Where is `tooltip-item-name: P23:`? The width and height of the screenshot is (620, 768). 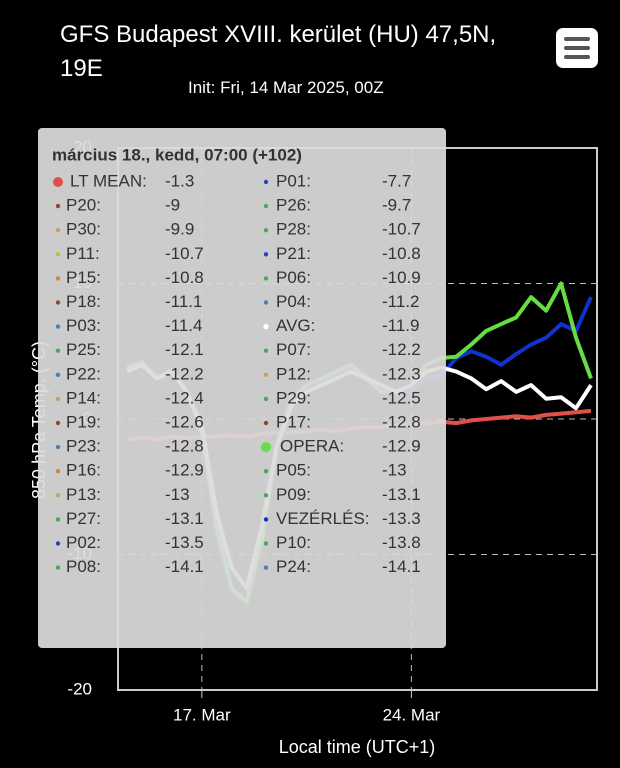 tooltip-item-name: P23: is located at coordinates (83, 446).